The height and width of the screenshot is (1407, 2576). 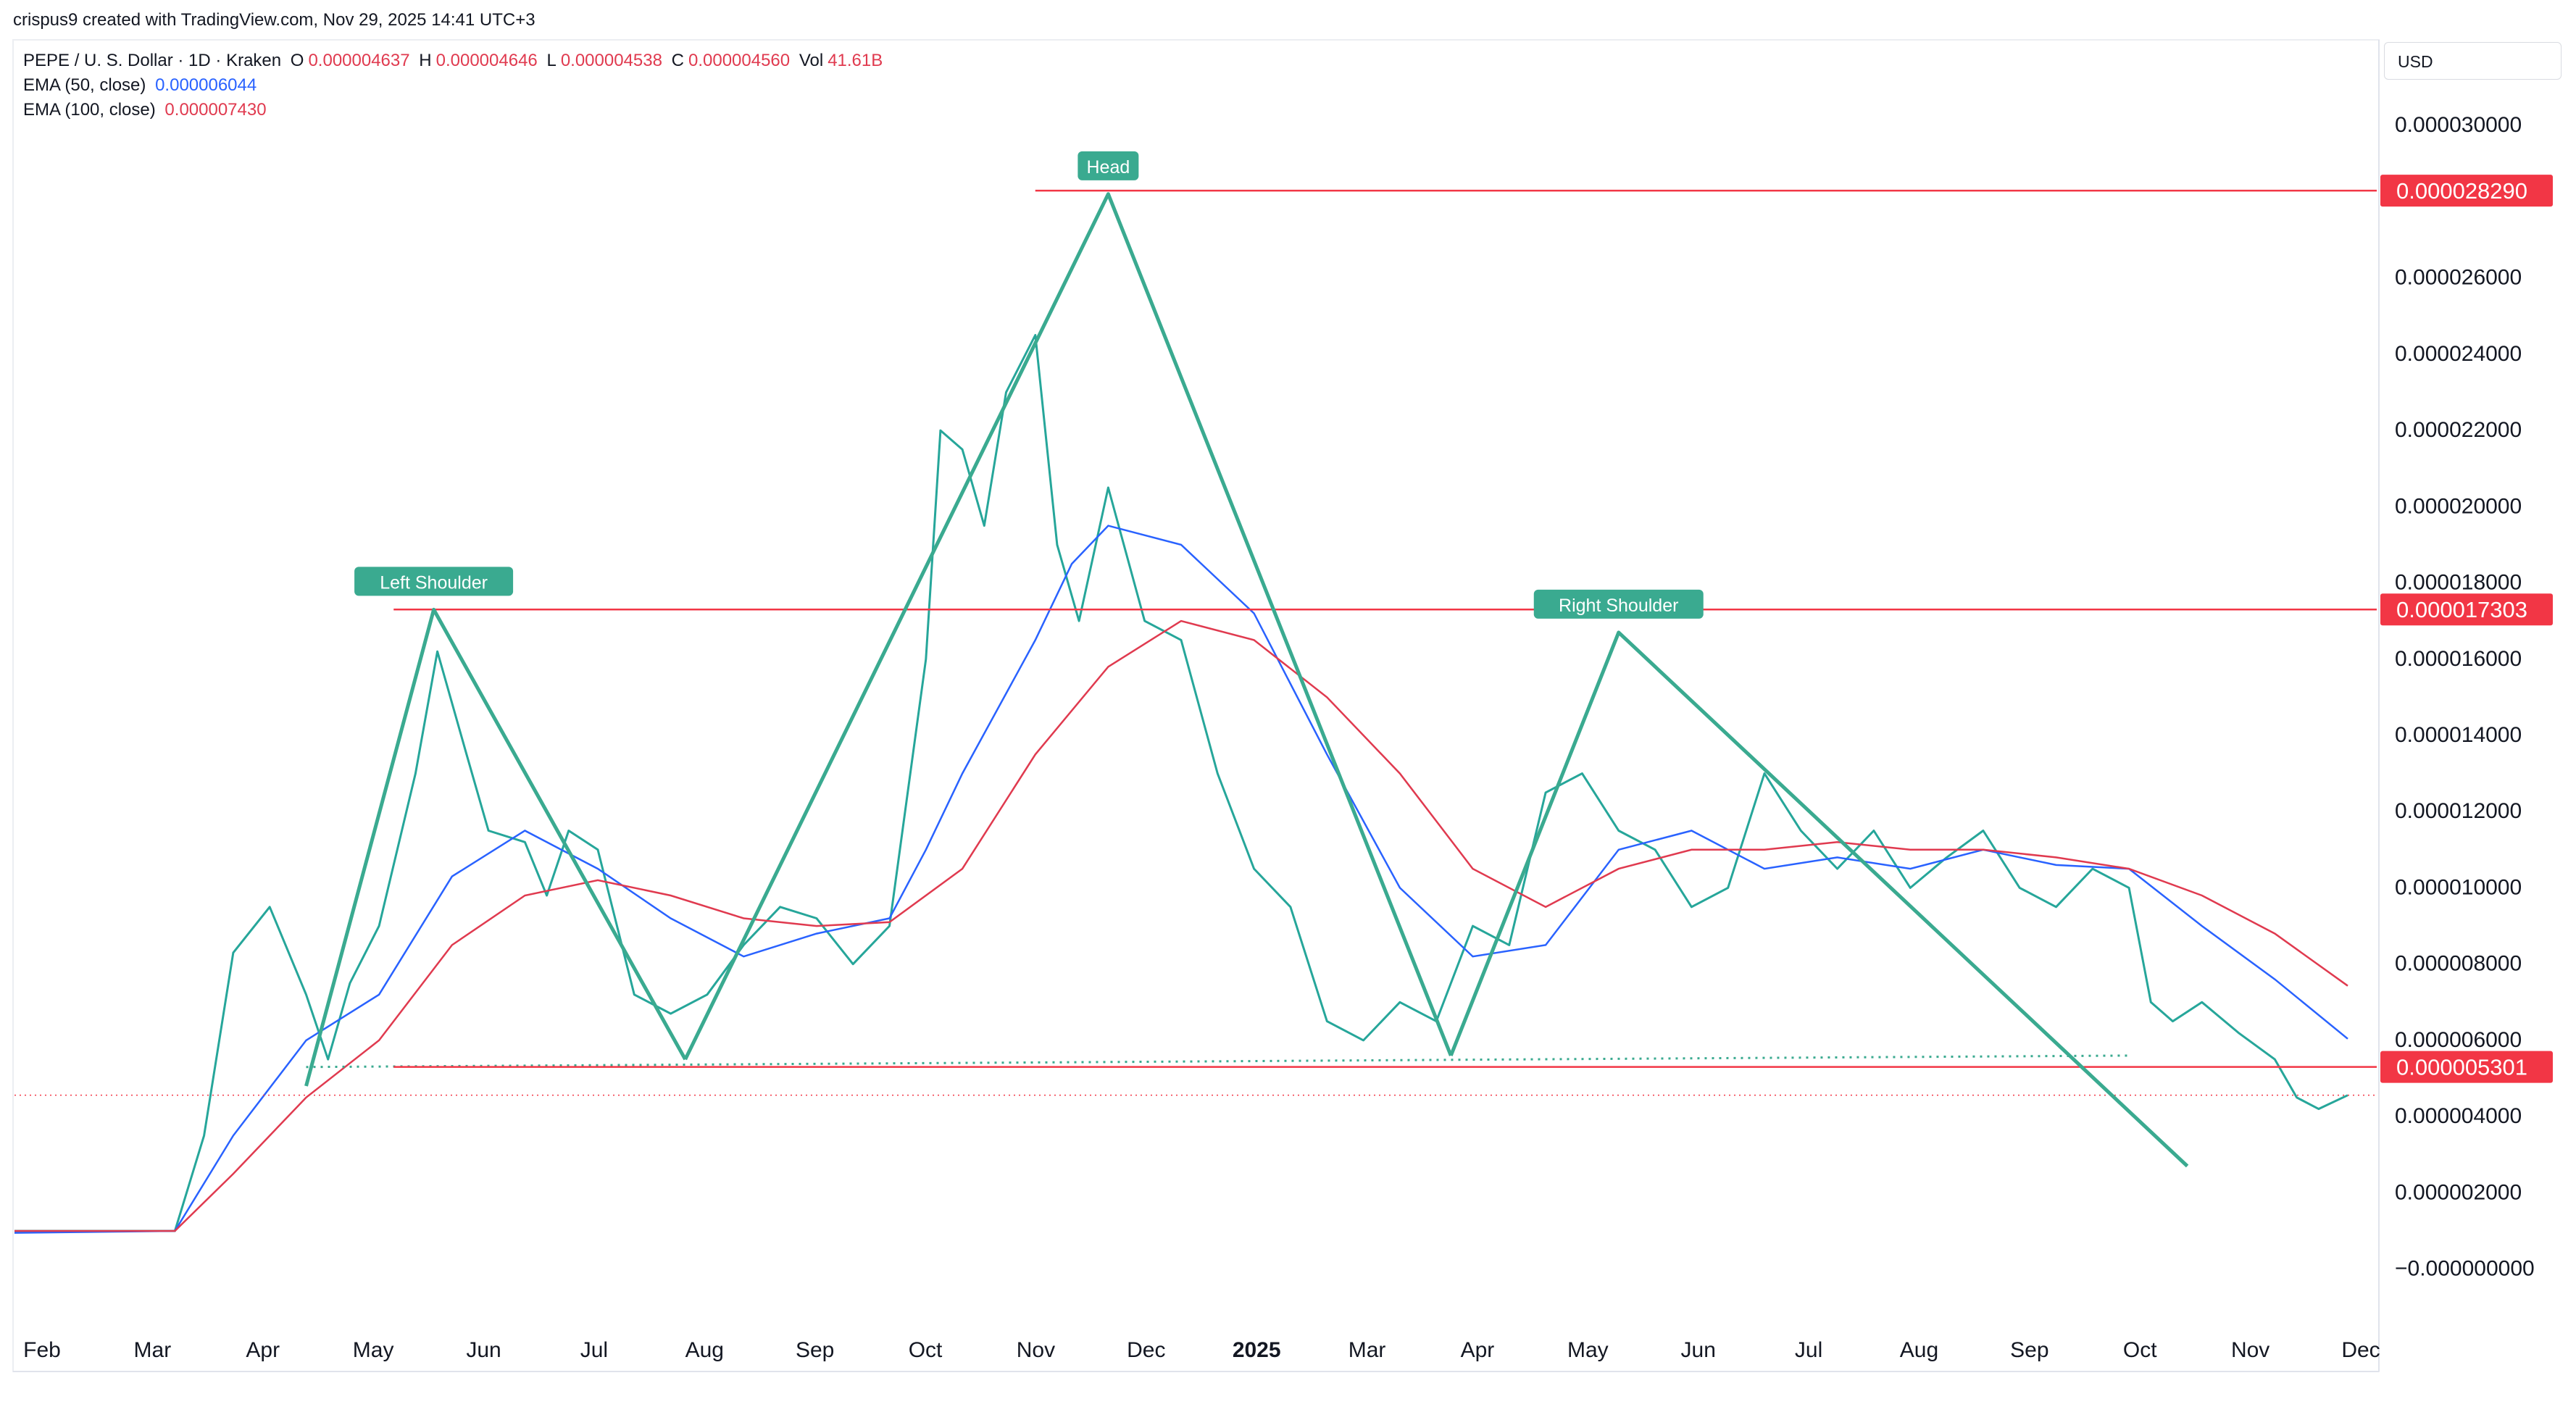 I want to click on y-tick-label: 0.000022000, so click(x=2458, y=430).